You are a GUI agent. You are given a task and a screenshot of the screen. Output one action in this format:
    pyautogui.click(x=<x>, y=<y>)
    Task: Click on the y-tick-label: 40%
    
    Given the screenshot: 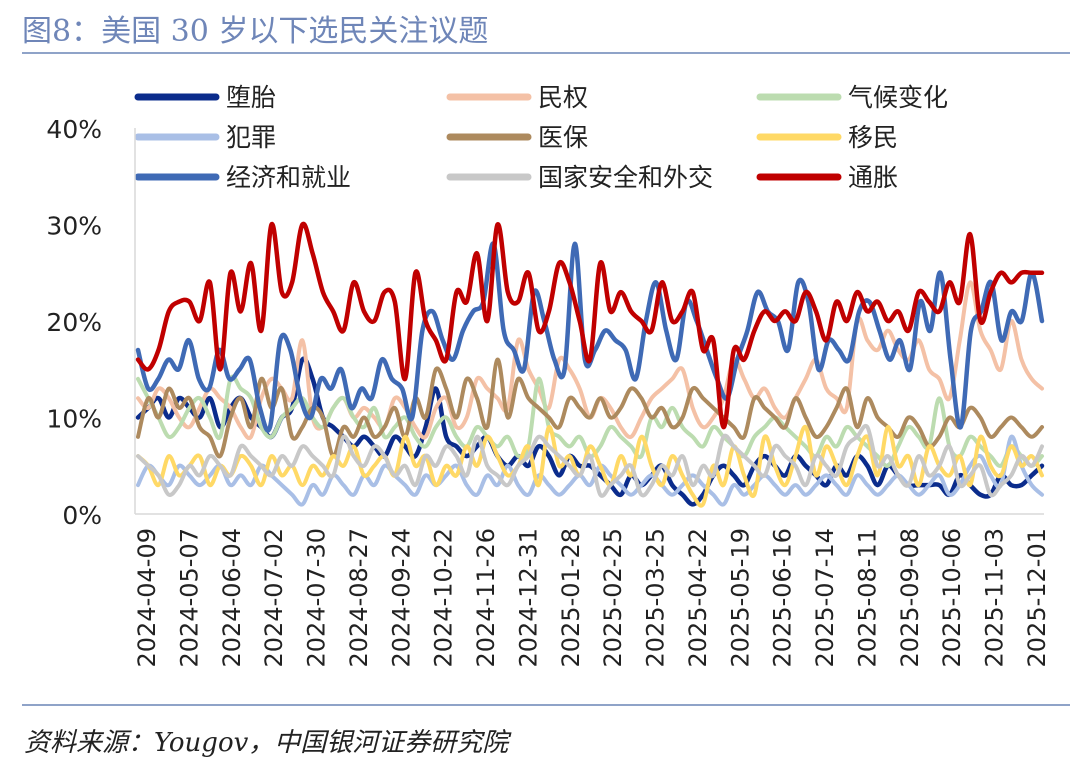 What is the action you would take?
    pyautogui.click(x=74, y=129)
    